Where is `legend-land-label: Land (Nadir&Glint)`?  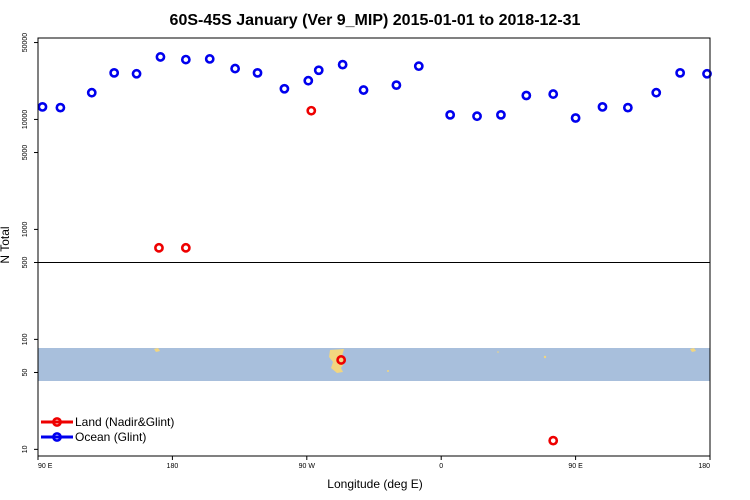
legend-land-label: Land (Nadir&Glint) is located at coordinates (124, 422).